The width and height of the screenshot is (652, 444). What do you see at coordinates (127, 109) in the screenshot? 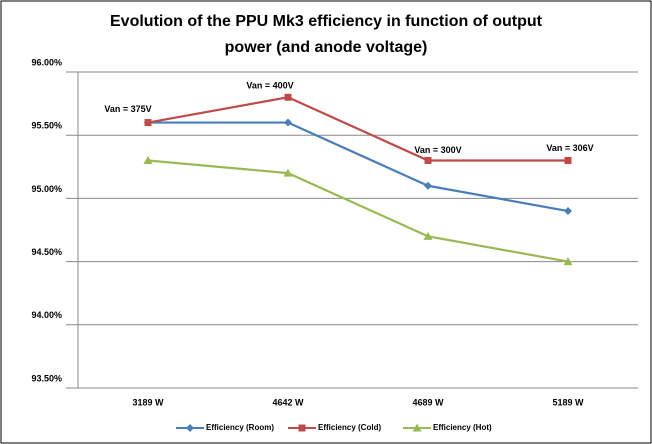
I see `annotation: Van = 375V` at bounding box center [127, 109].